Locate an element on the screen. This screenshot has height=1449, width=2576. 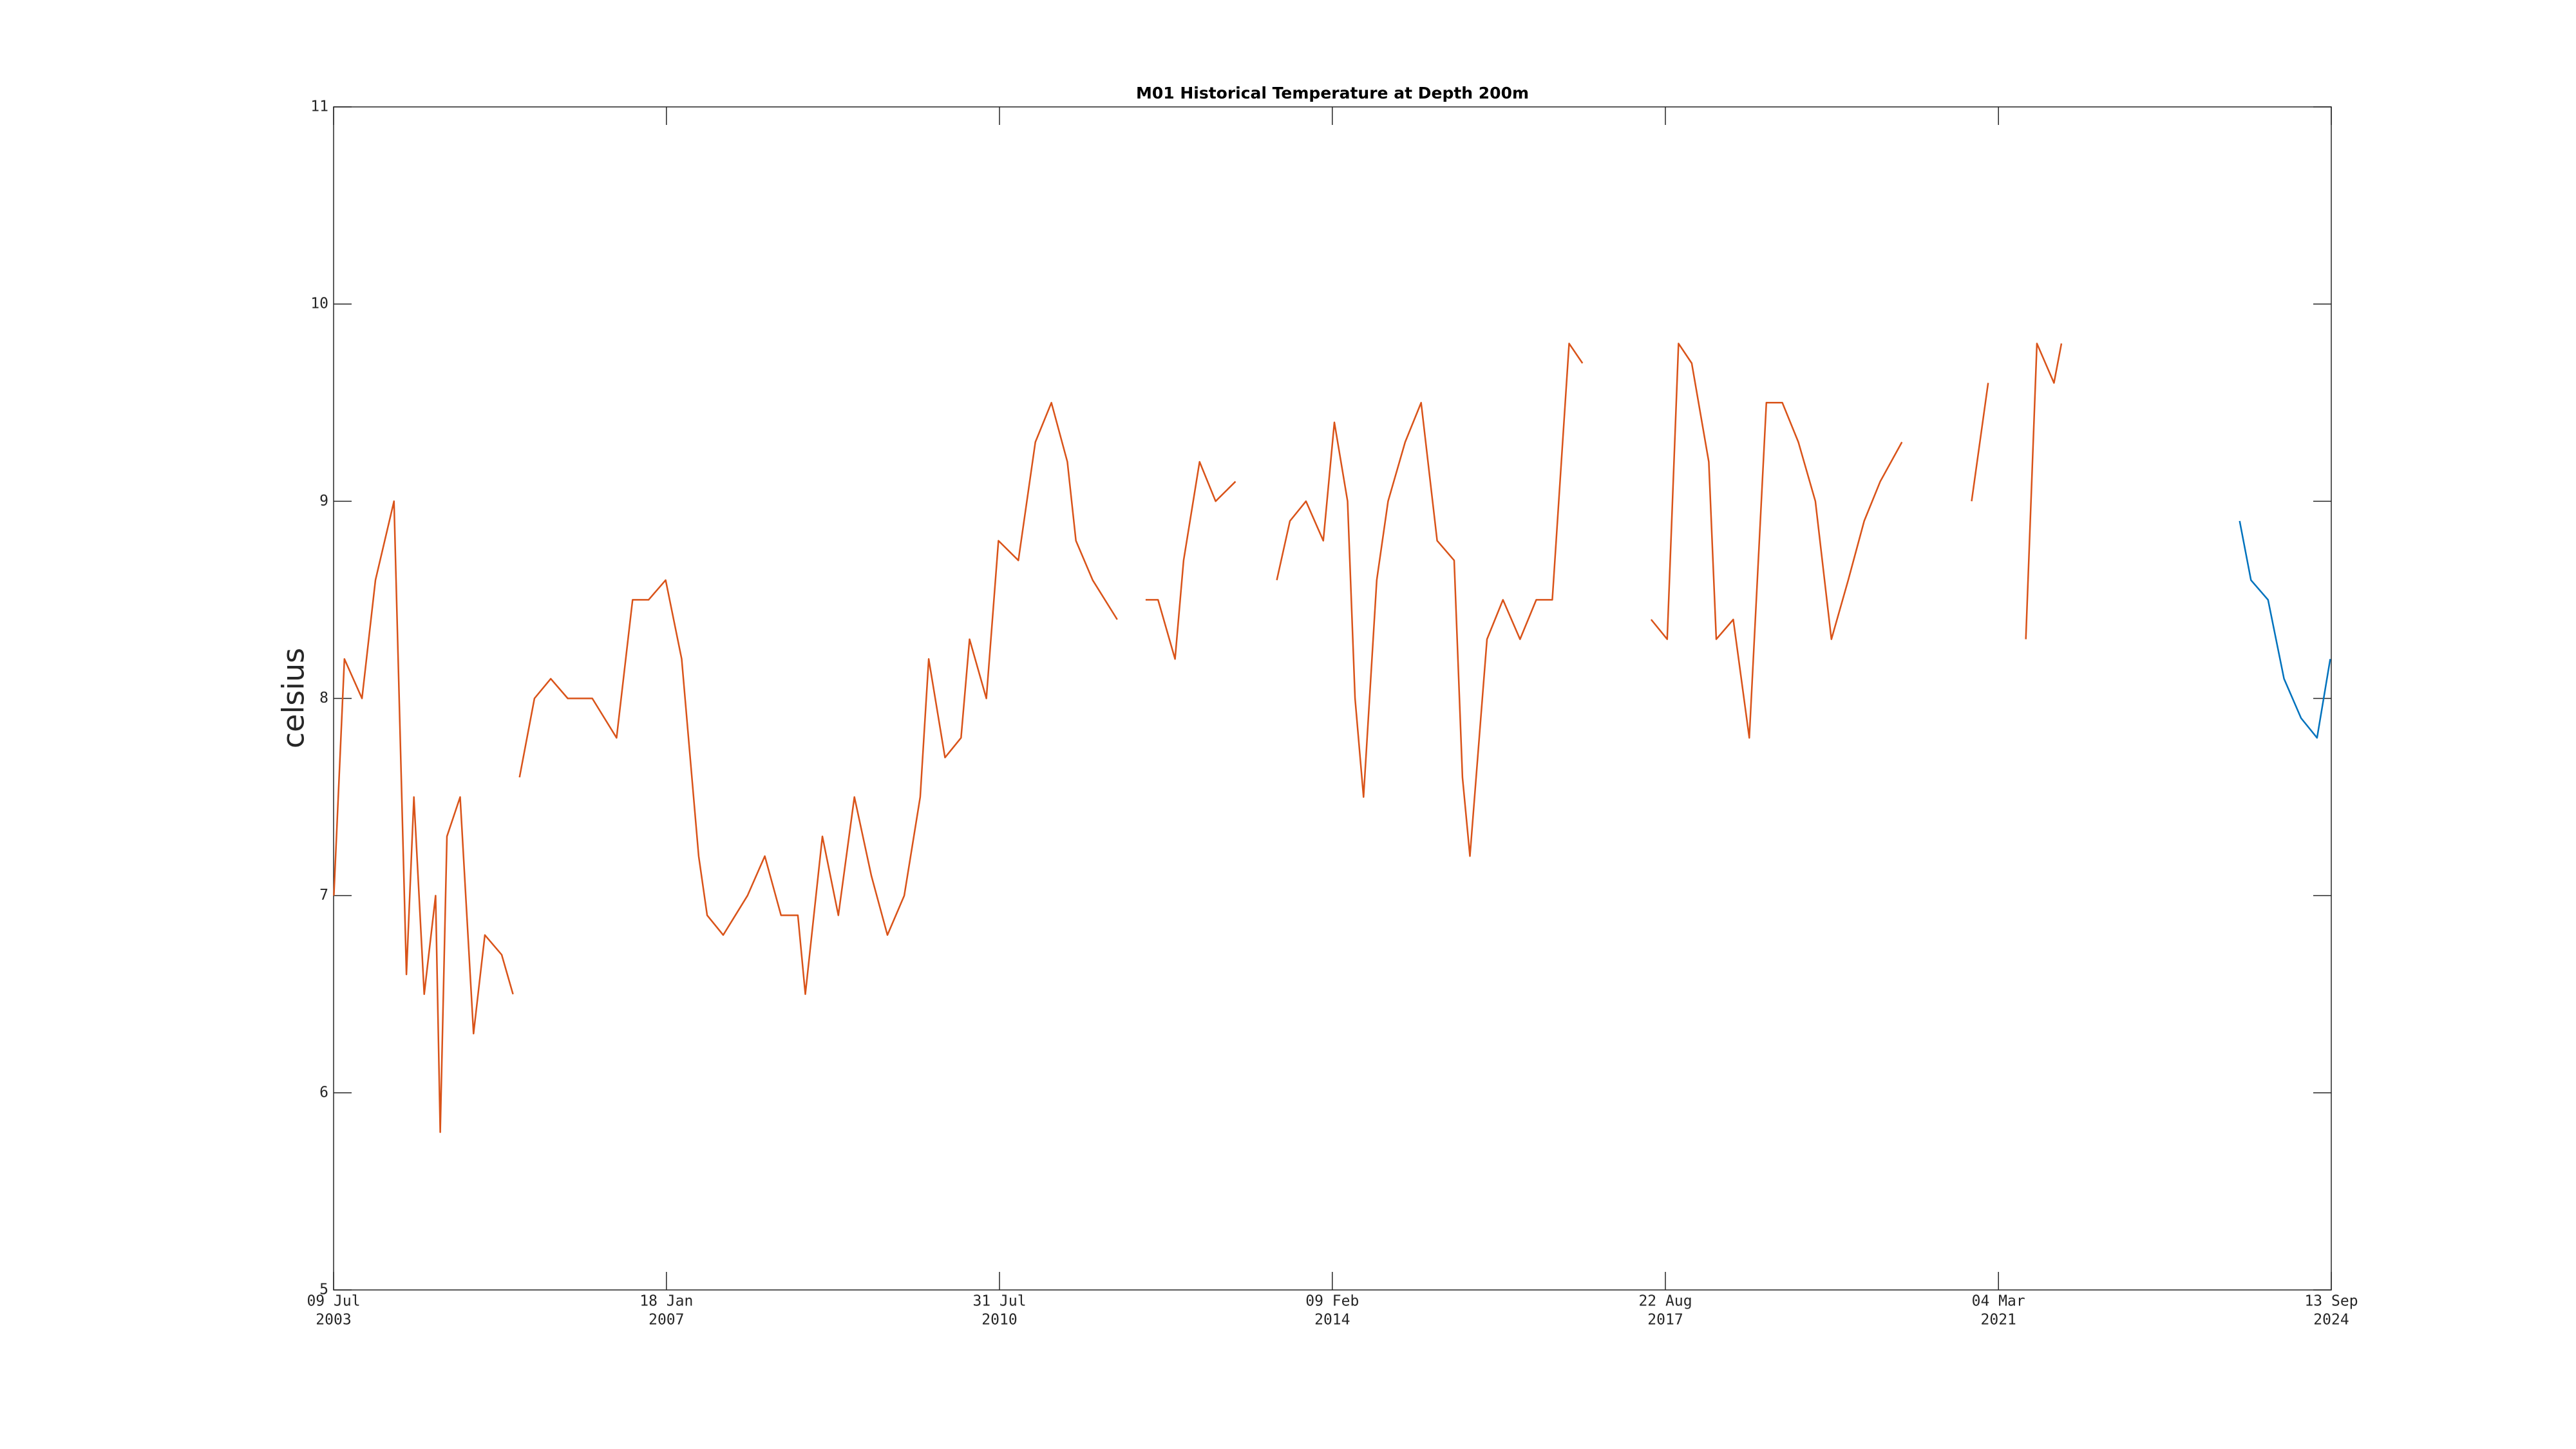
x-tick-label: 22 Aug is located at coordinates (1665, 1301).